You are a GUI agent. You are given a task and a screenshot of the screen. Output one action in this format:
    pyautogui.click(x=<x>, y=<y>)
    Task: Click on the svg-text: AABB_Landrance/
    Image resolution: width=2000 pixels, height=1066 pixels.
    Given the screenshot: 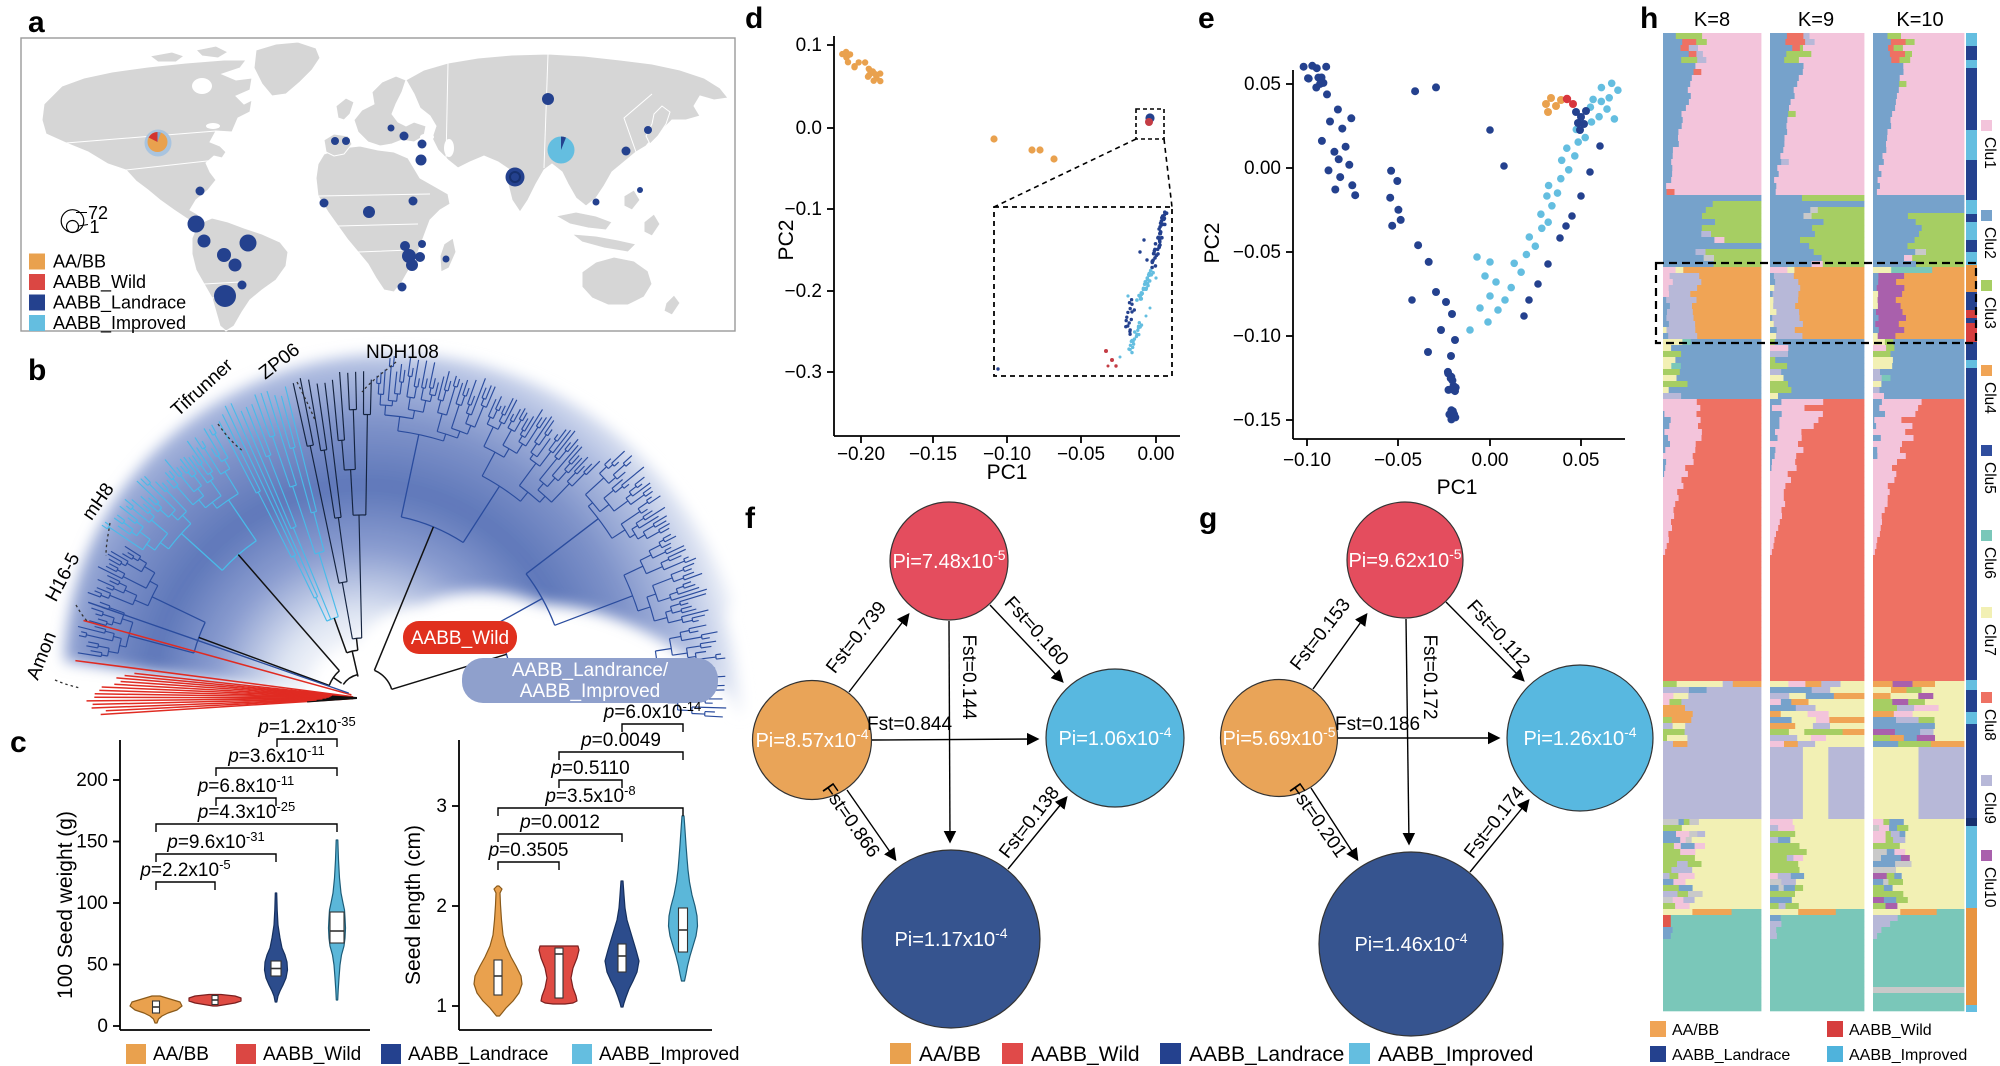 What is the action you would take?
    pyautogui.click(x=590, y=670)
    